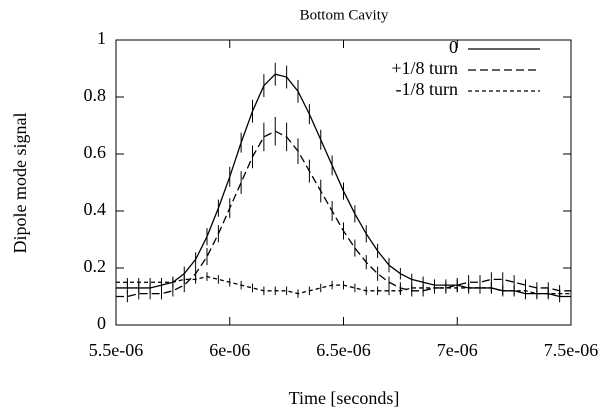 Image resolution: width=608 pixels, height=413 pixels. What do you see at coordinates (229, 350) in the screenshot?
I see `x-tick-label: 6e-06` at bounding box center [229, 350].